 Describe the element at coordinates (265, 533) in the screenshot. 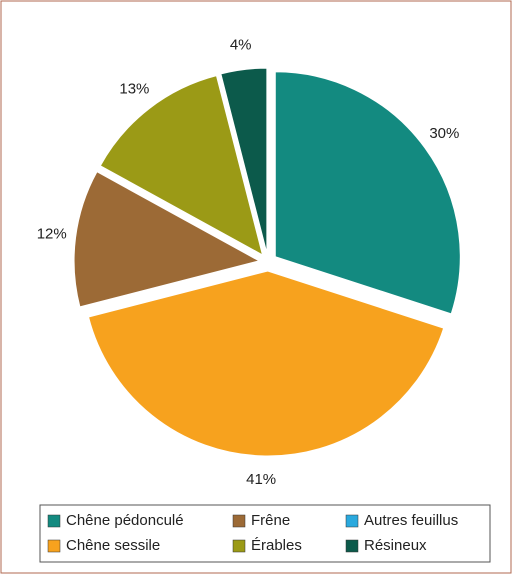

I see `legend-box` at that location.